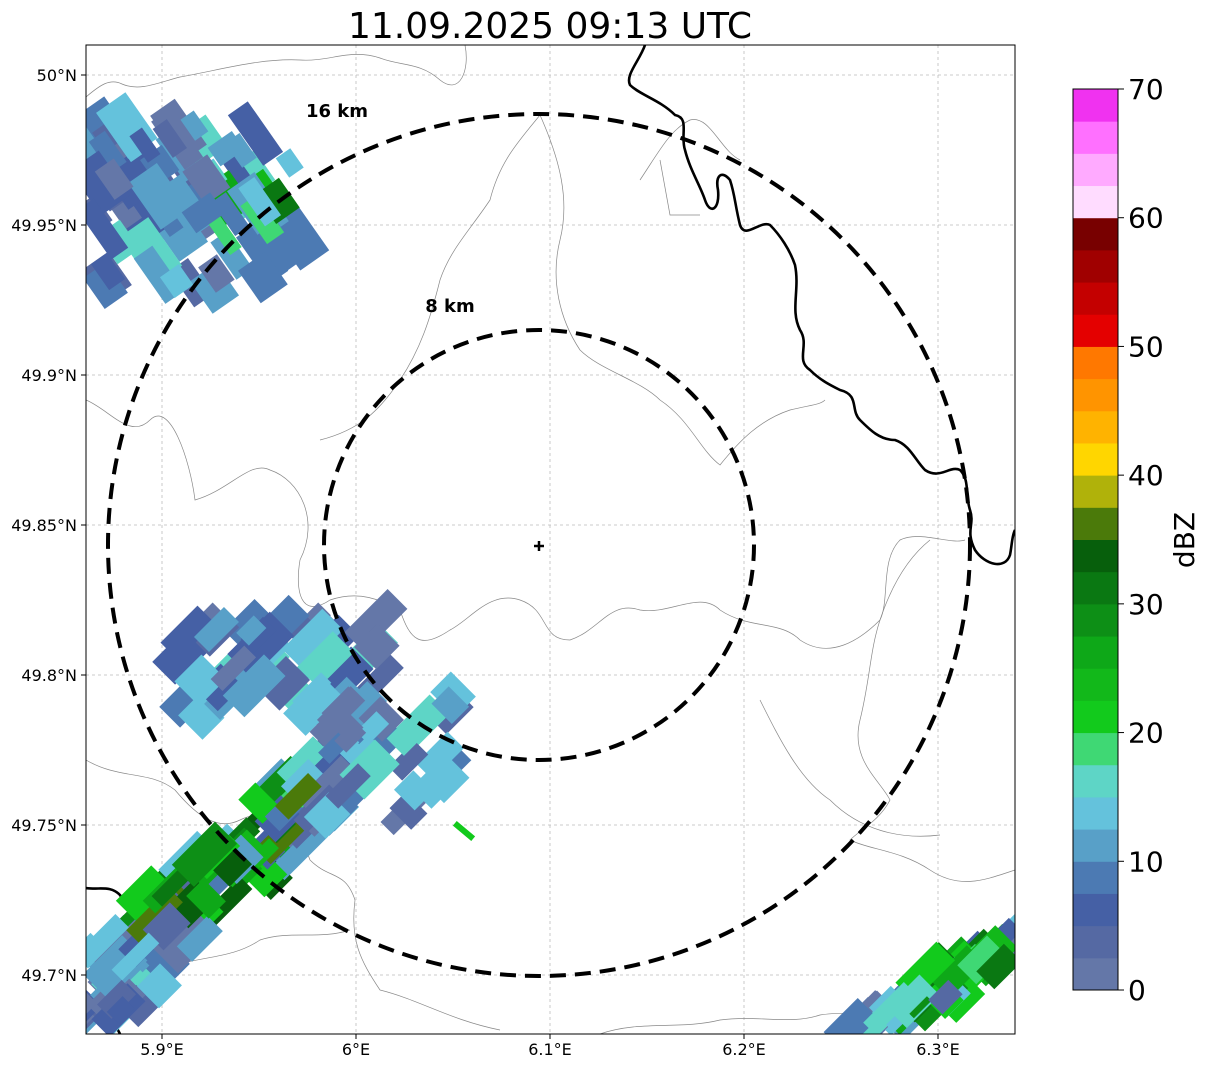 The width and height of the screenshot is (1207, 1069). I want to click on lon-tick-label: 6.2°E, so click(744, 1049).